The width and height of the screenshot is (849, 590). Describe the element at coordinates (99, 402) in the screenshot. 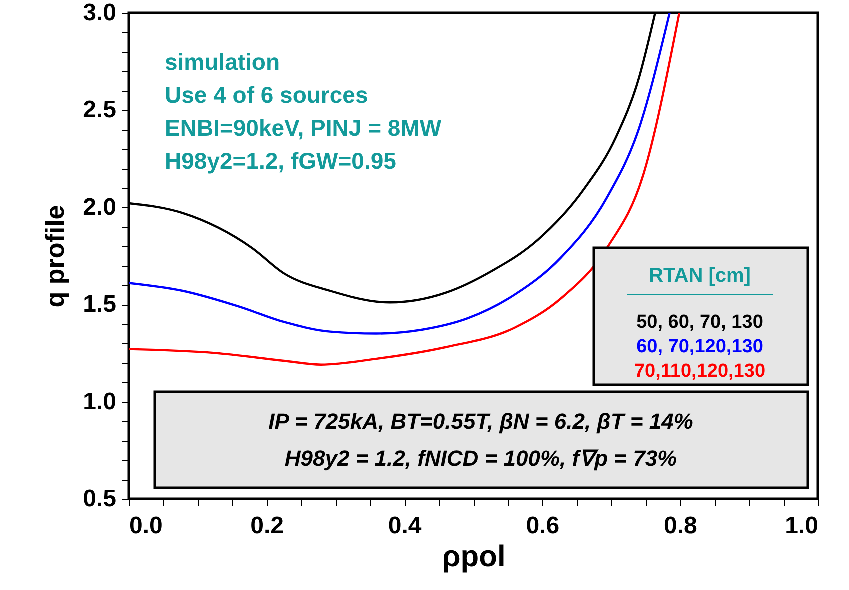

I see `y-tick-label: 1.0` at that location.